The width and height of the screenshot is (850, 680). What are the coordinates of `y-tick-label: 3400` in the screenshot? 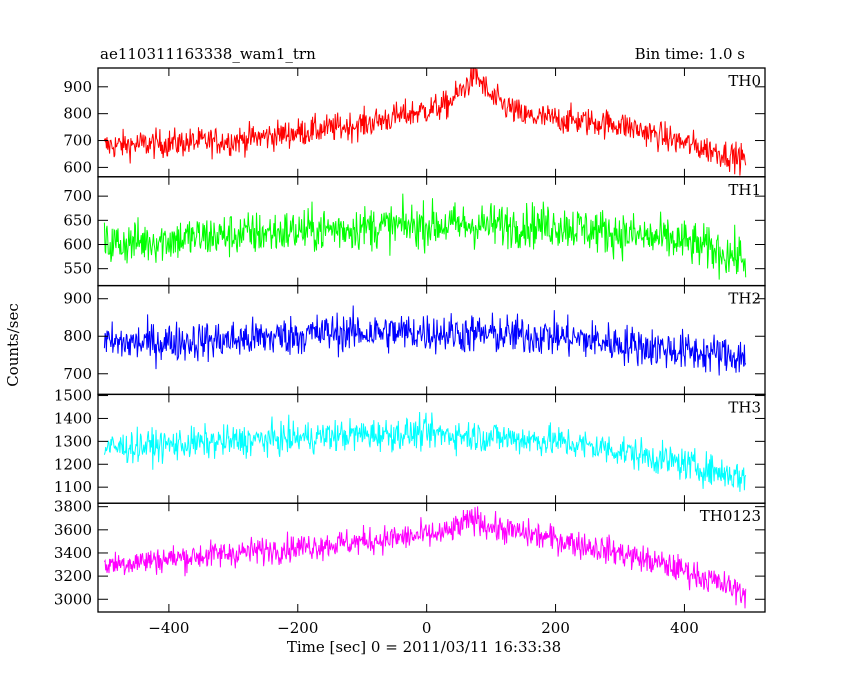 It's located at (73, 553).